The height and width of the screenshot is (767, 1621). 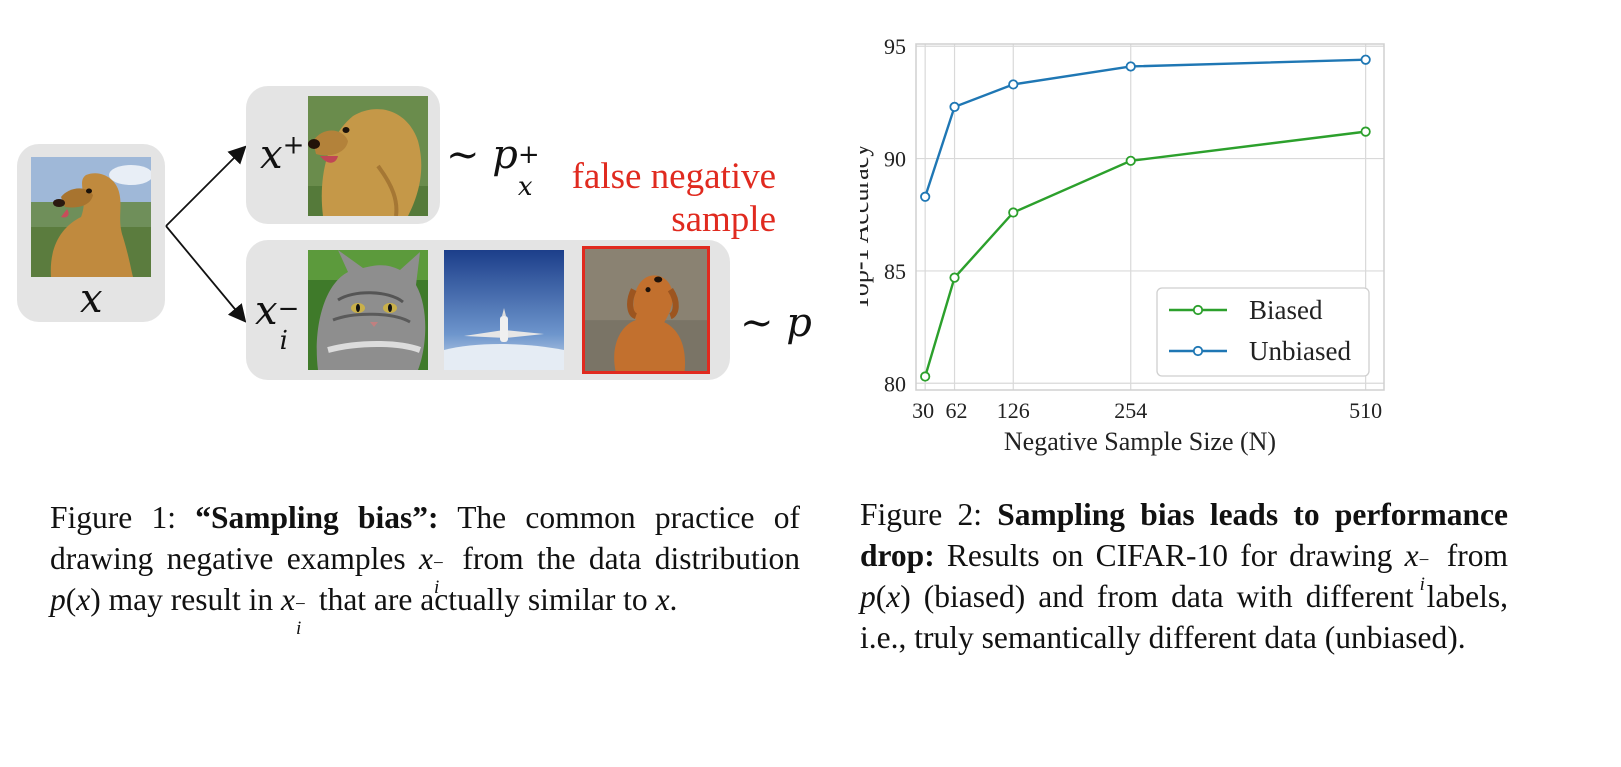 I want to click on y-tick-label: 90, so click(x=895, y=159).